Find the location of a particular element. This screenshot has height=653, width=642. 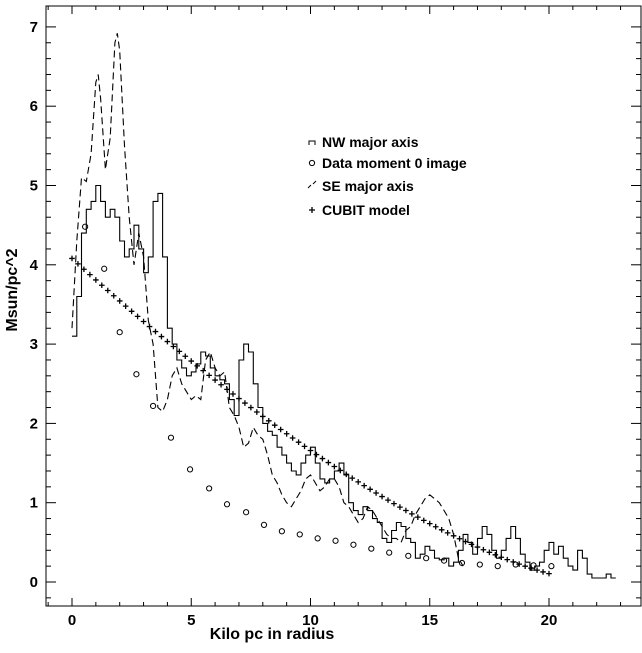

y-tick-label: 0 is located at coordinates (34, 582).